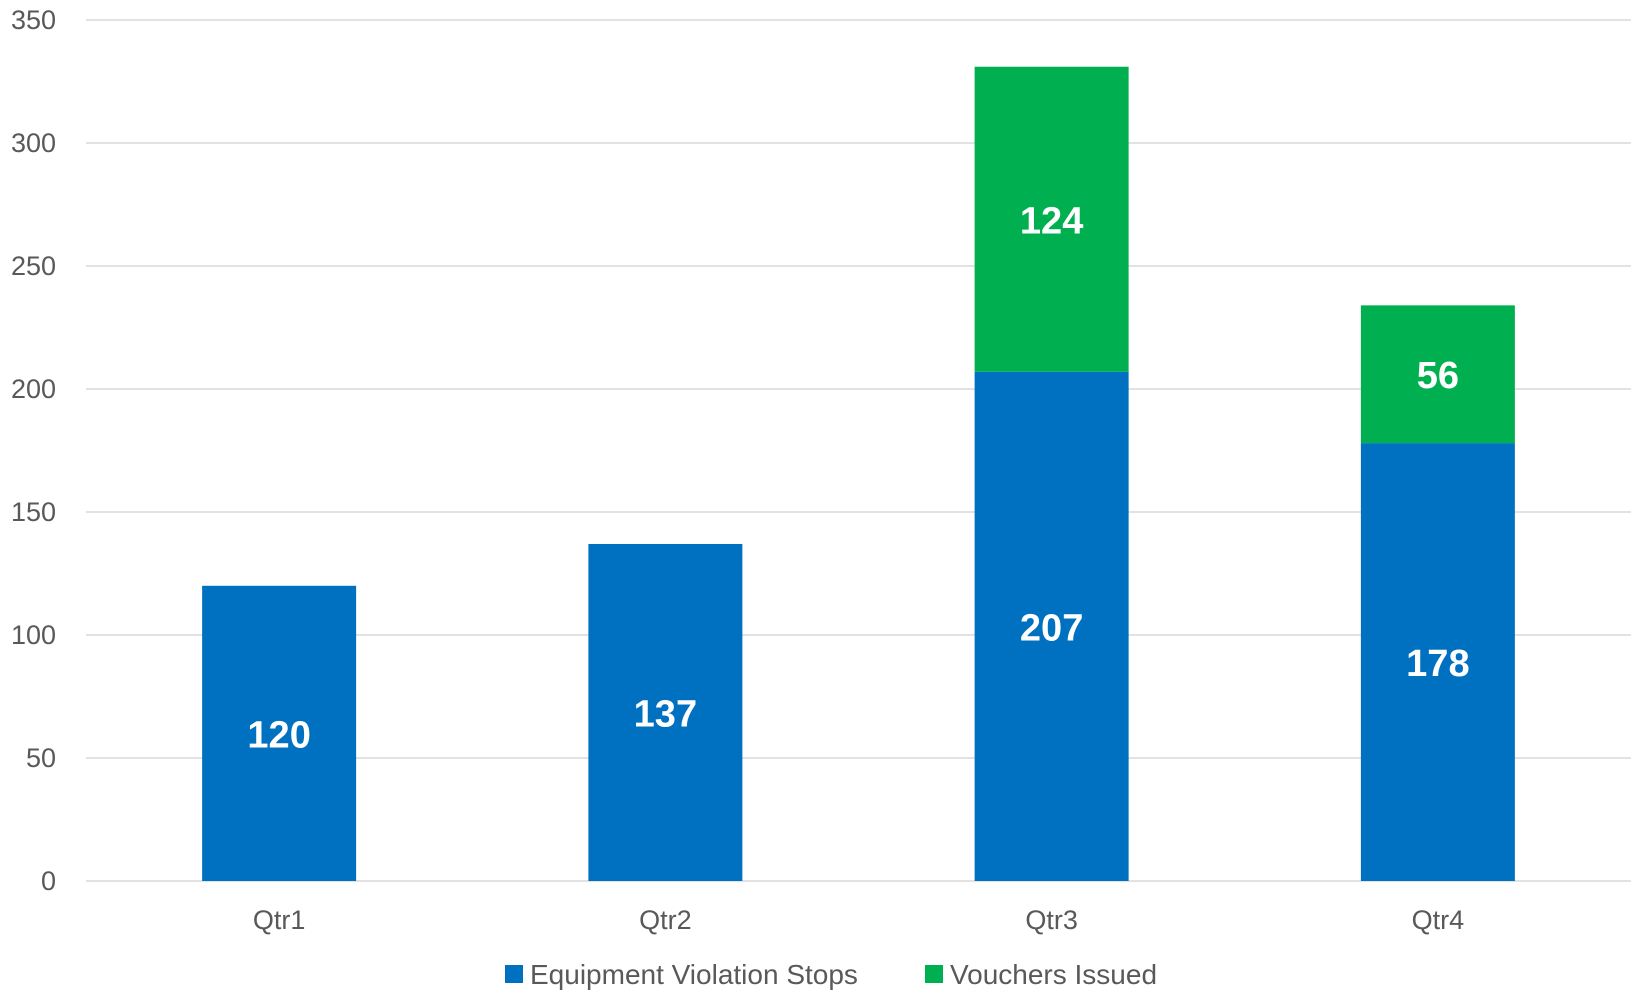 The width and height of the screenshot is (1631, 1002). I want to click on data-label: 178, so click(1437, 664).